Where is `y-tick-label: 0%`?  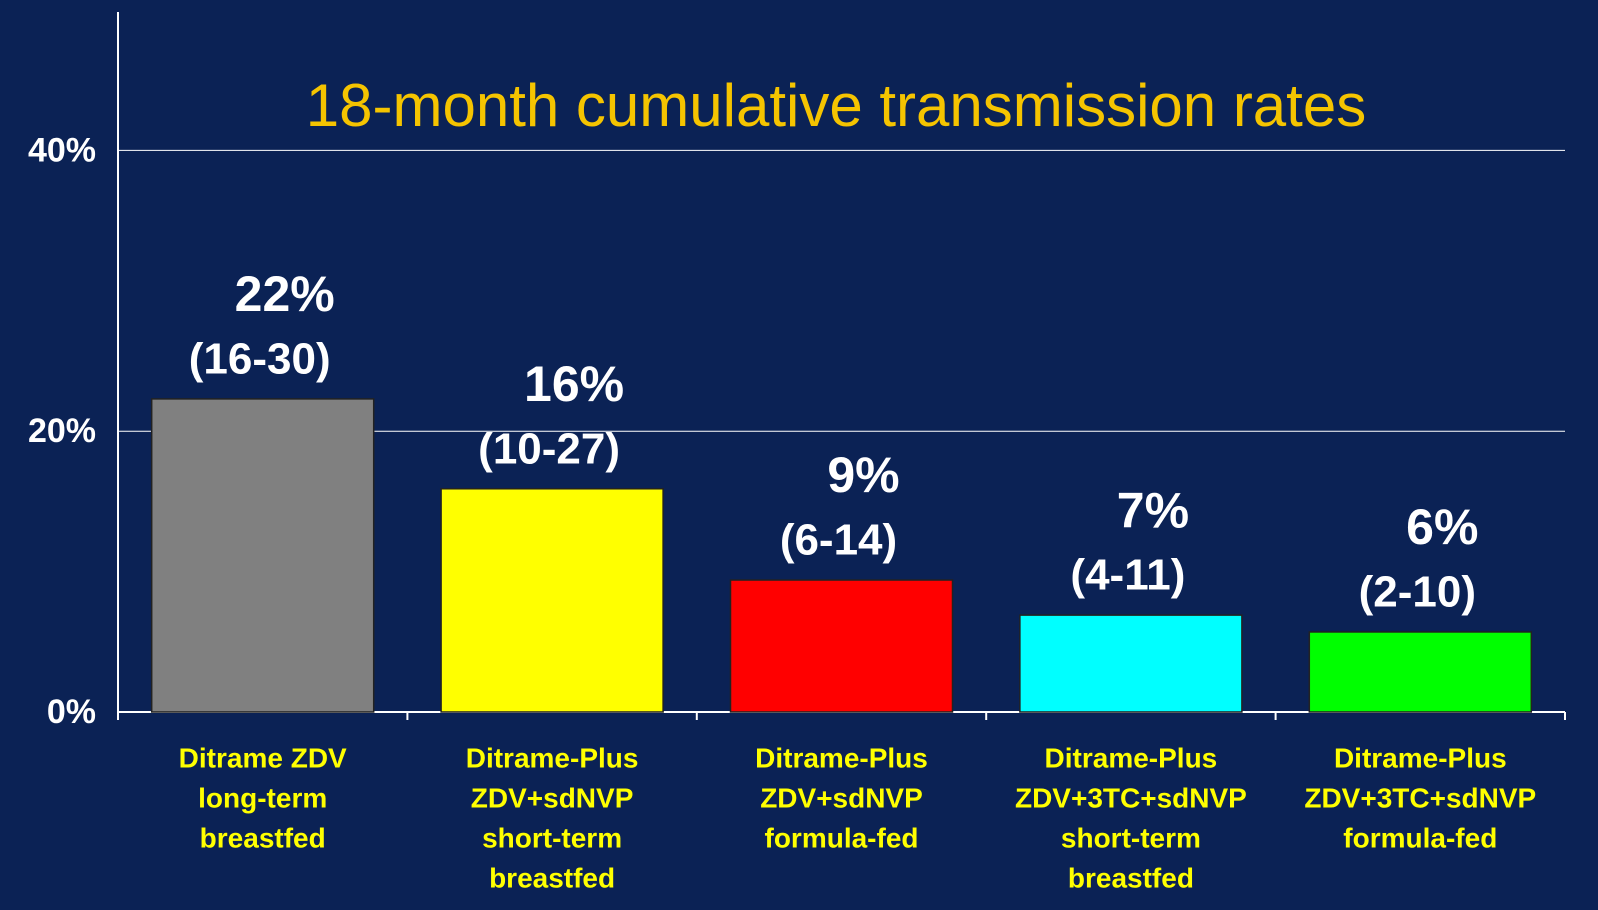 y-tick-label: 0% is located at coordinates (71, 712).